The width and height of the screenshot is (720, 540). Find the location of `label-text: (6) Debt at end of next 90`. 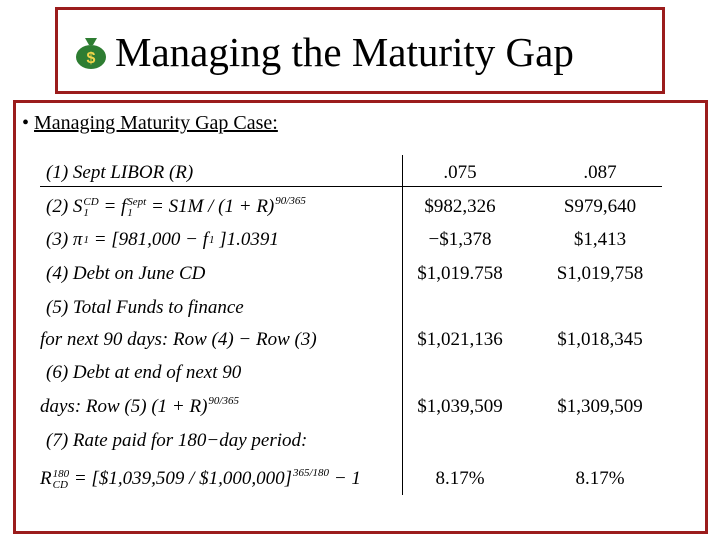

label-text: (6) Debt at end of next 90 is located at coordinates (144, 372).